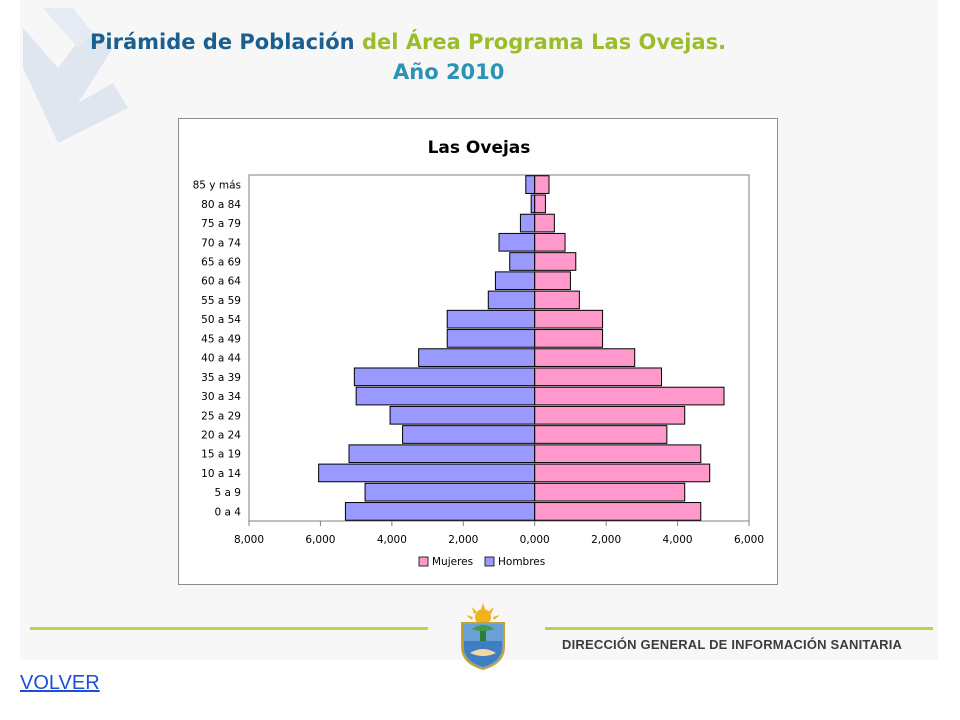 Image resolution: width=960 pixels, height=720 pixels. Describe the element at coordinates (221, 397) in the screenshot. I see `y-tick-label: 30 a 34` at that location.